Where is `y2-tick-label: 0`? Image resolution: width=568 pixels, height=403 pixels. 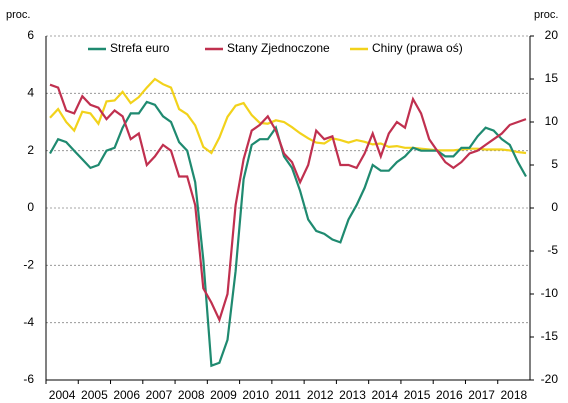 y2-tick-label: 0 is located at coordinates (554, 207).